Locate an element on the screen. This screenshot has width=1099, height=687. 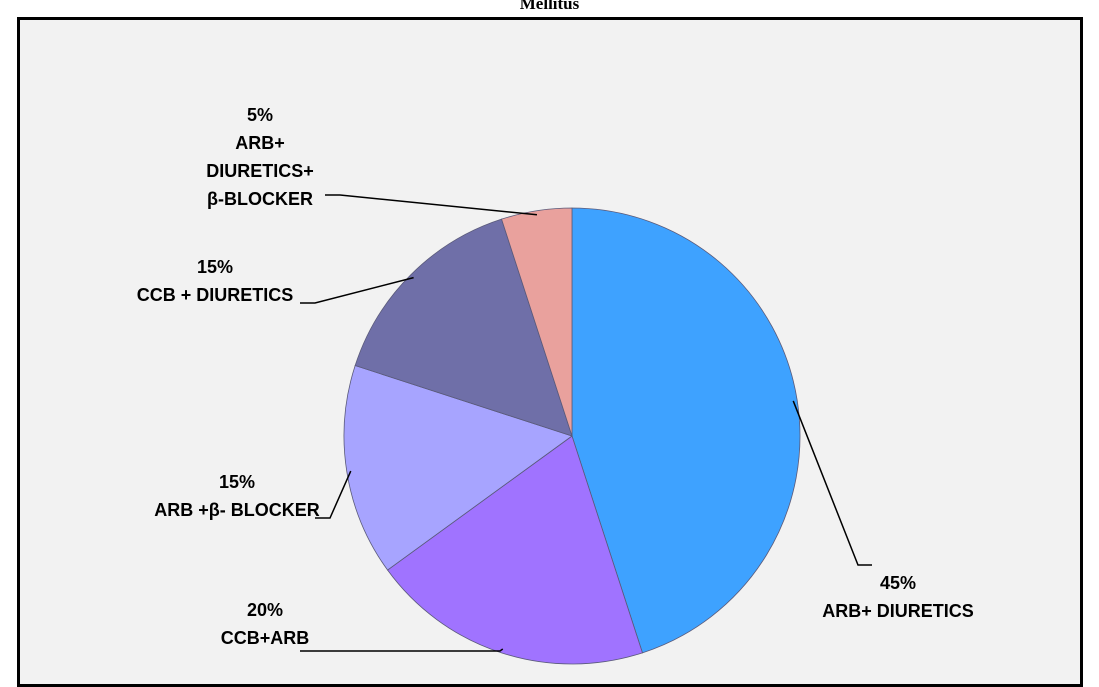
slice-category-label: ARB+ DIURETICS+ β-BLOCKER is located at coordinates (260, 171).